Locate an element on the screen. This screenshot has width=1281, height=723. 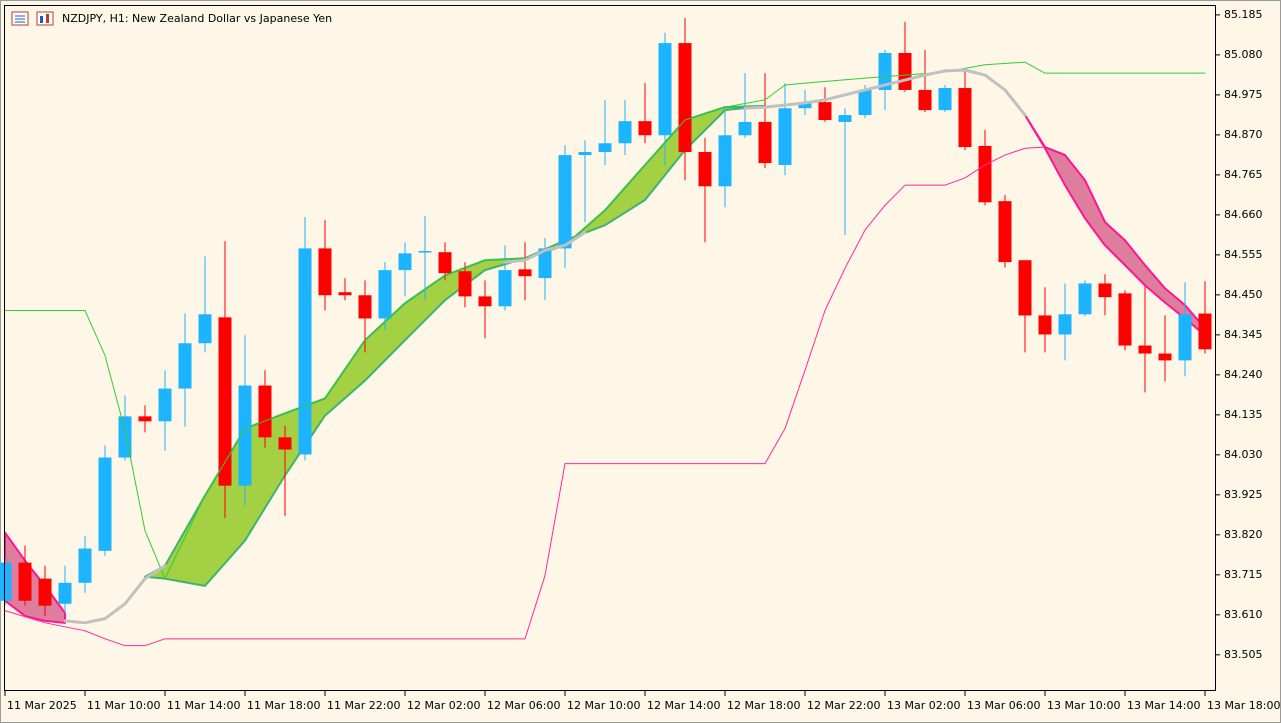
y-tick-label: 84.030 is located at coordinates (1243, 454).